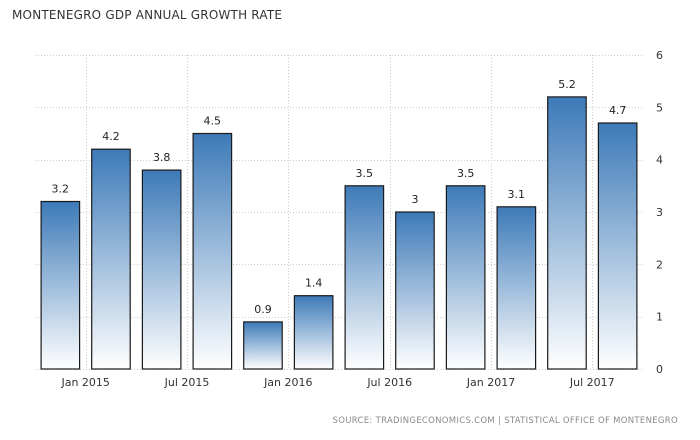  Describe the element at coordinates (84, 382) in the screenshot. I see `x-tick-label: Jan 2015` at that location.